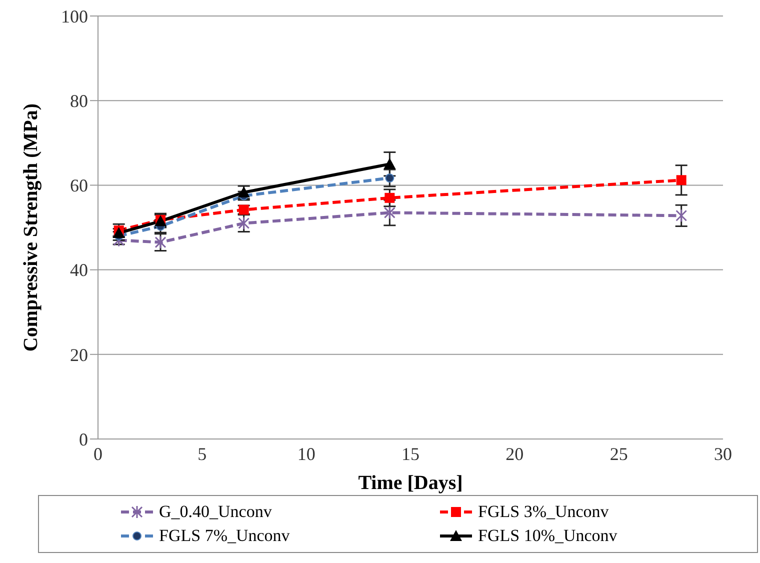 Image resolution: width=760 pixels, height=563 pixels. What do you see at coordinates (79, 270) in the screenshot?
I see `y-tick-label: 40` at bounding box center [79, 270].